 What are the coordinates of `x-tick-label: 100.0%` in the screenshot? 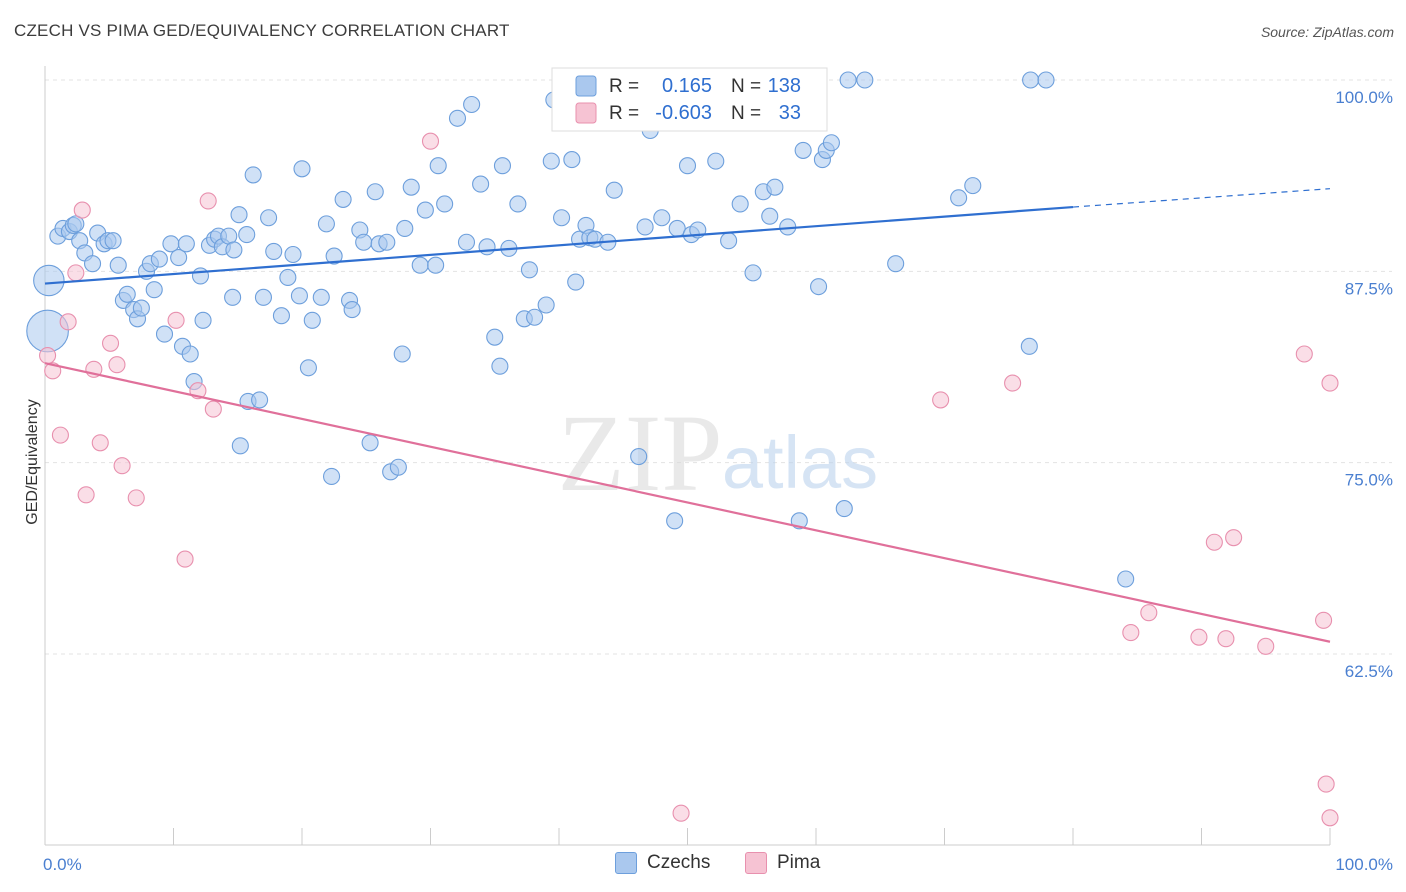 It's located at (1364, 864).